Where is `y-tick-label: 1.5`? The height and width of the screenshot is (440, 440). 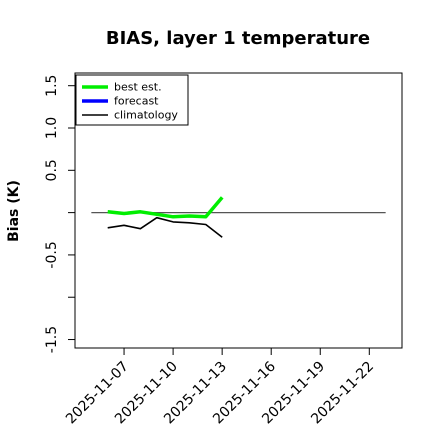
y-tick-label: 1.5 is located at coordinates (52, 86).